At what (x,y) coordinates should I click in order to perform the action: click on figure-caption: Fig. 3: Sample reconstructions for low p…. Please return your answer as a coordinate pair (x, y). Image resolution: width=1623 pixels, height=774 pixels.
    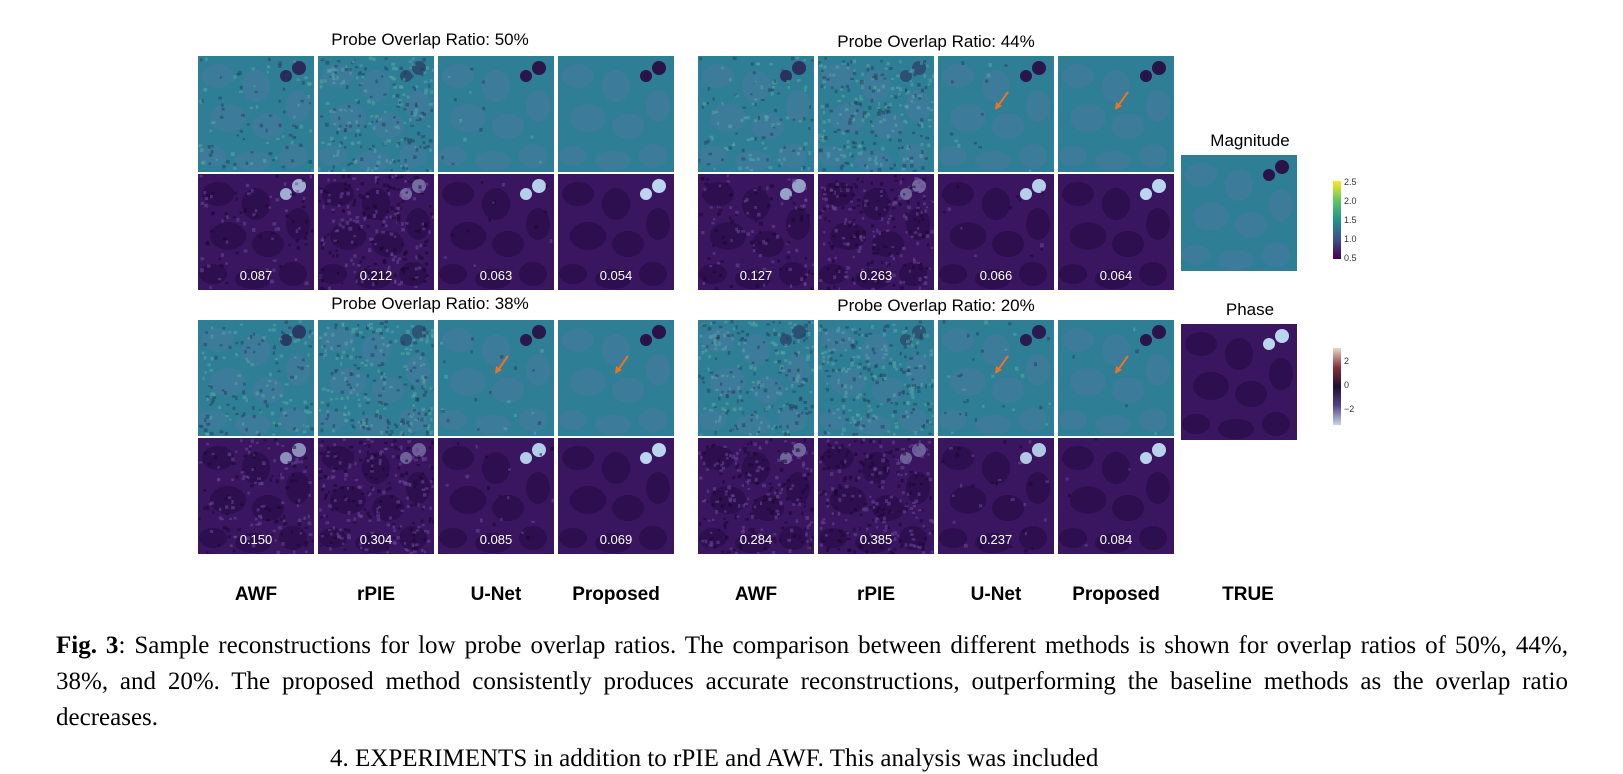
    Looking at the image, I should click on (812, 682).